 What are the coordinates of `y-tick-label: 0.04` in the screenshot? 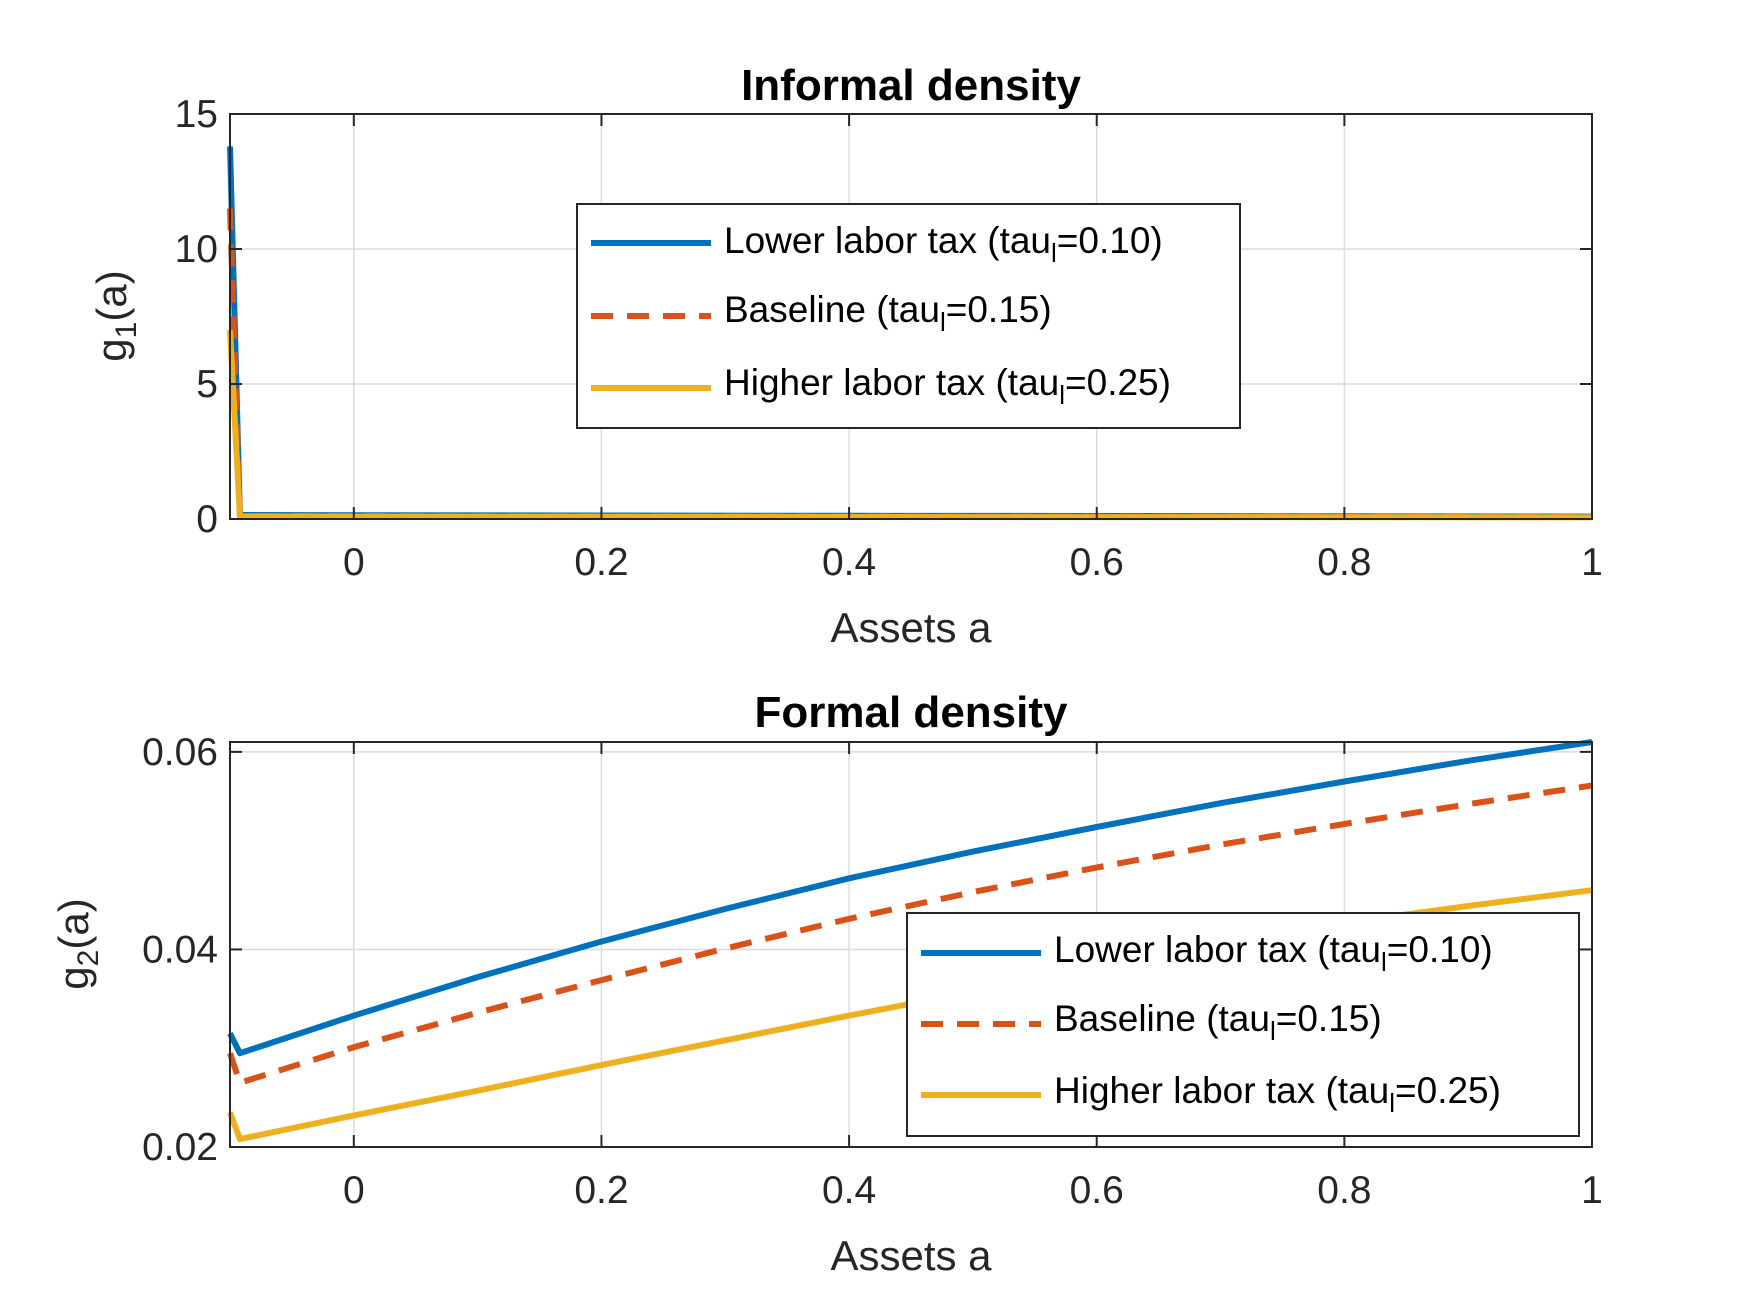 It's located at (180, 949).